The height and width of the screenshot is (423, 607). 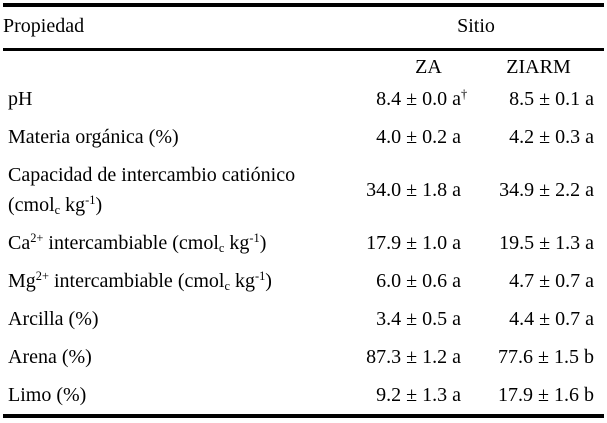 I want to click on table-row: pH 8.4 ± 0.0 a† 8.5 ± 0.1 a, so click(x=303, y=99).